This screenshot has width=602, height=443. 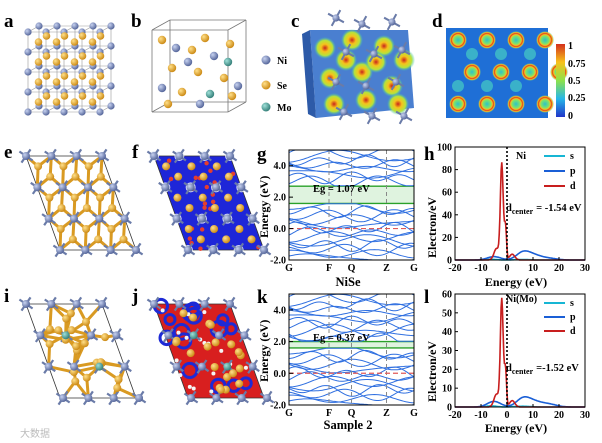 I want to click on cell-outline, so click(x=81, y=203).